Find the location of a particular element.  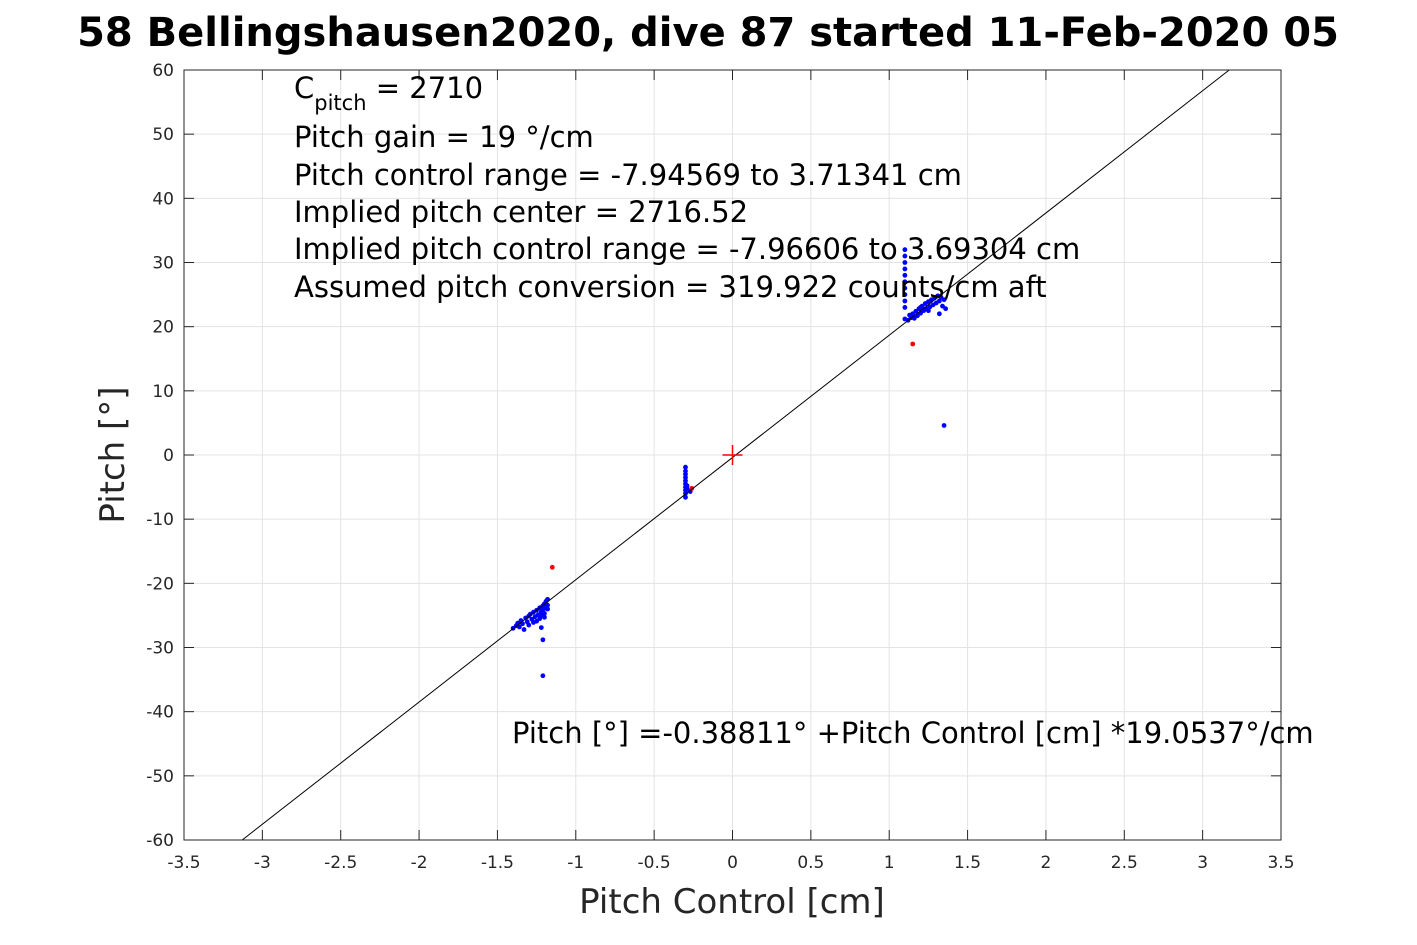

y-tick-label: 60 is located at coordinates (163, 71).